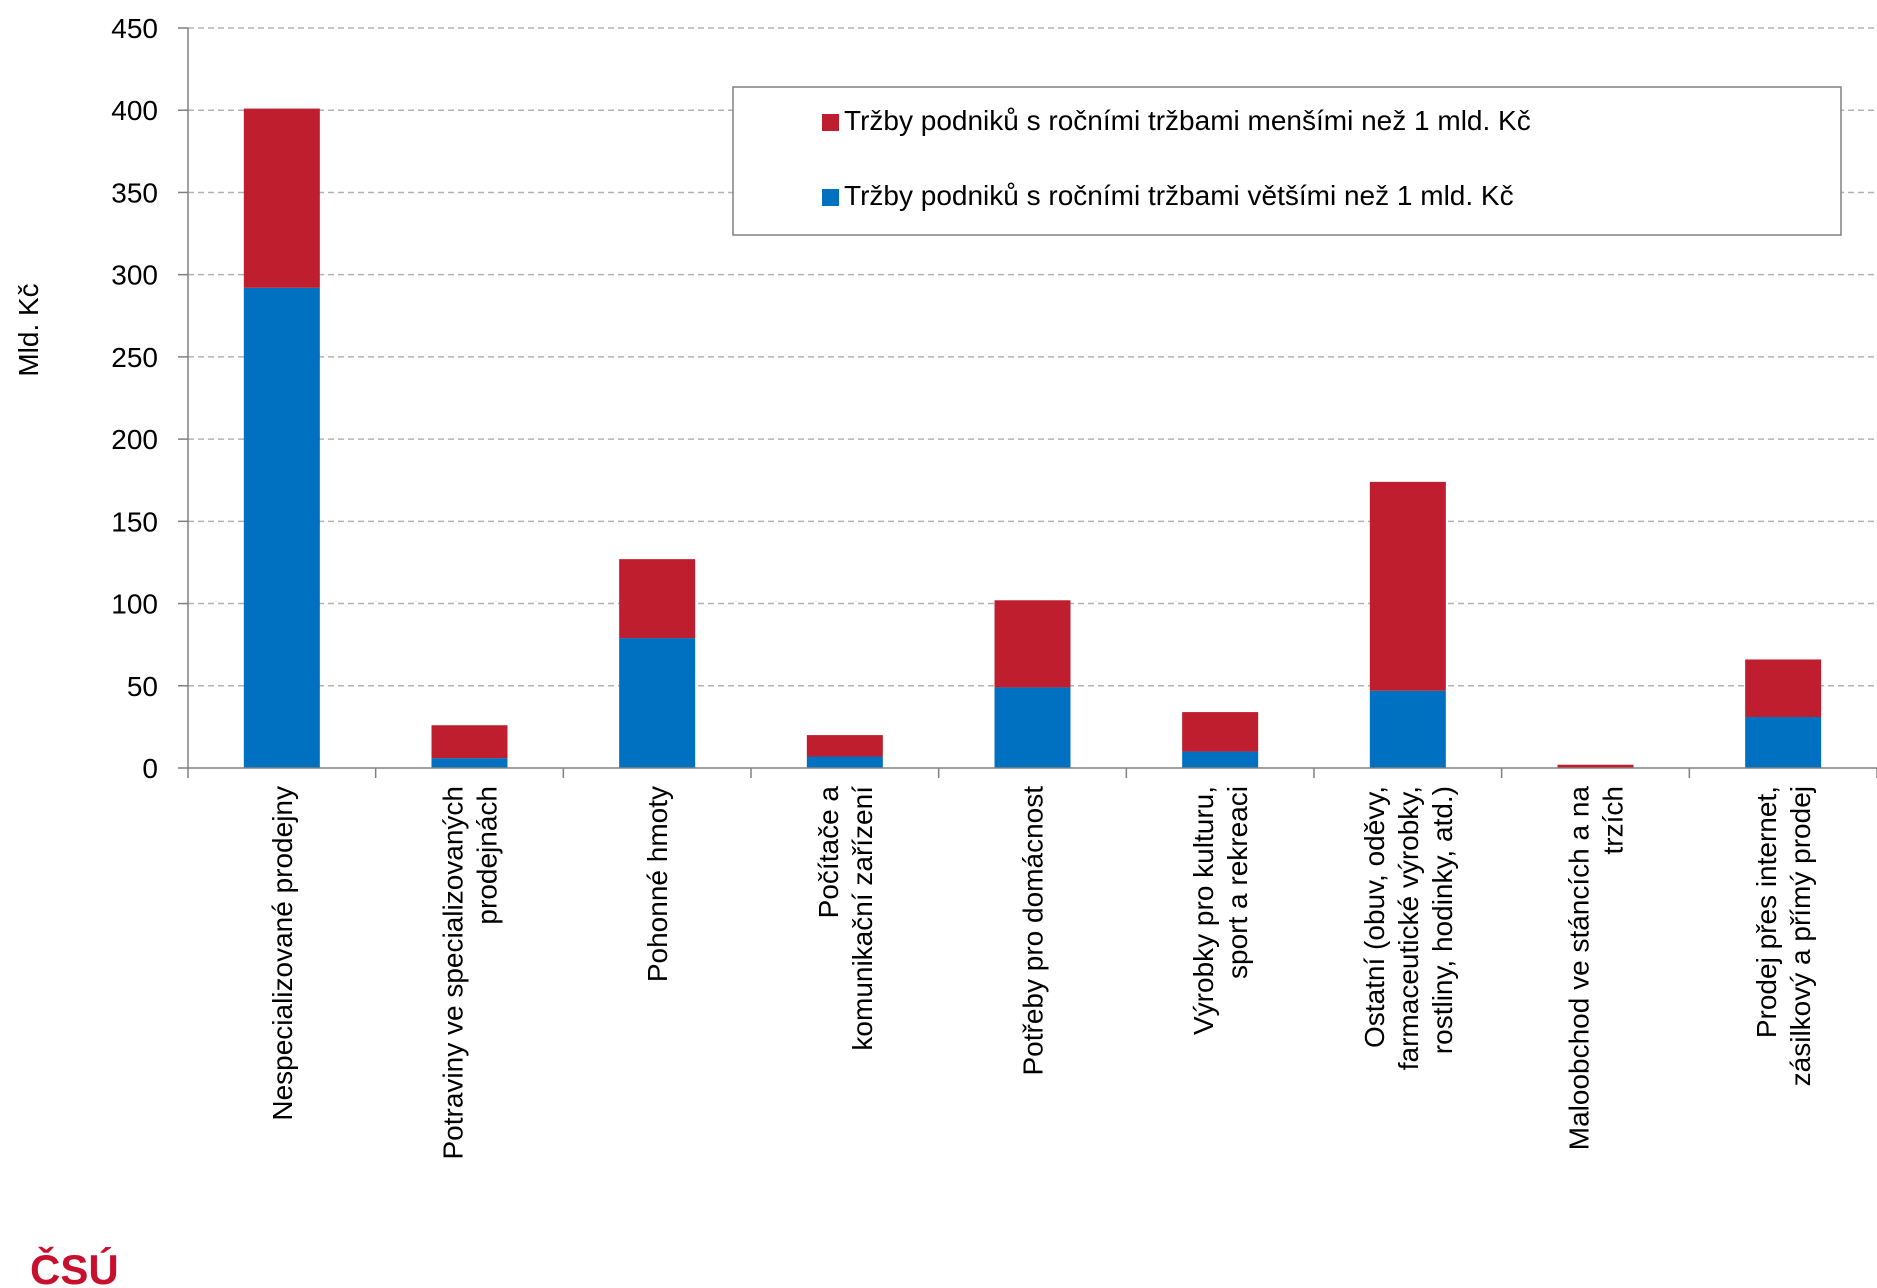  I want to click on bar-series1-cat0, so click(281, 198).